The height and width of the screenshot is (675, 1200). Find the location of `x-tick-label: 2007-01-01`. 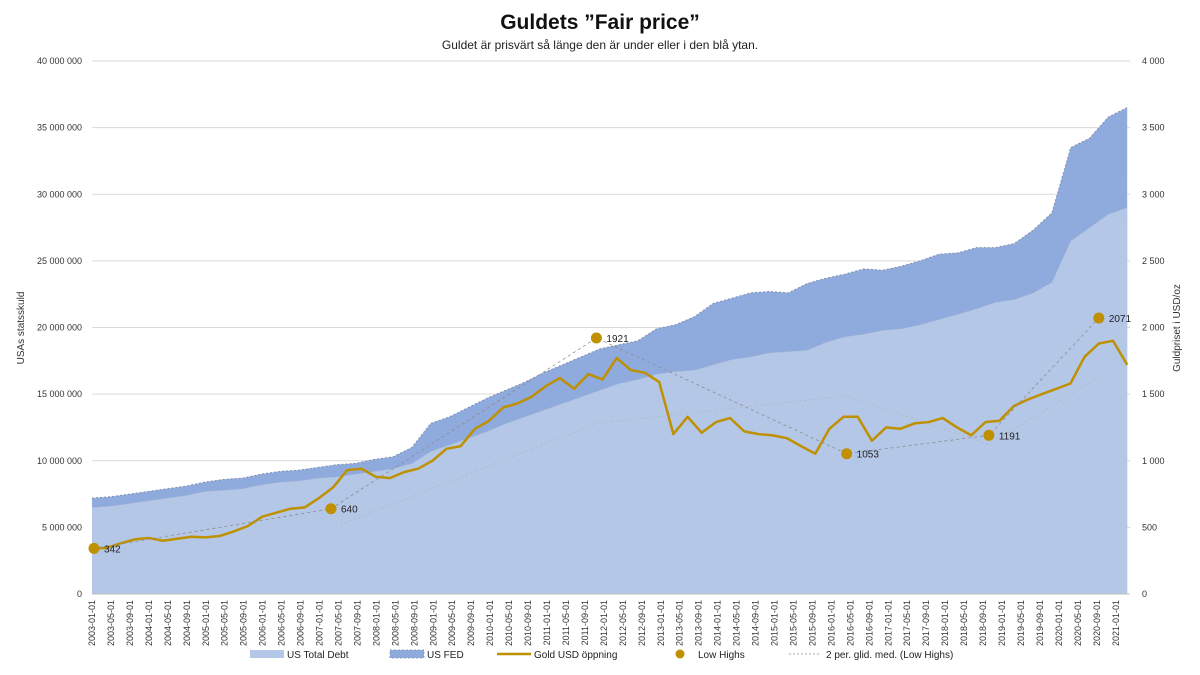

x-tick-label: 2007-01-01 is located at coordinates (320, 623).